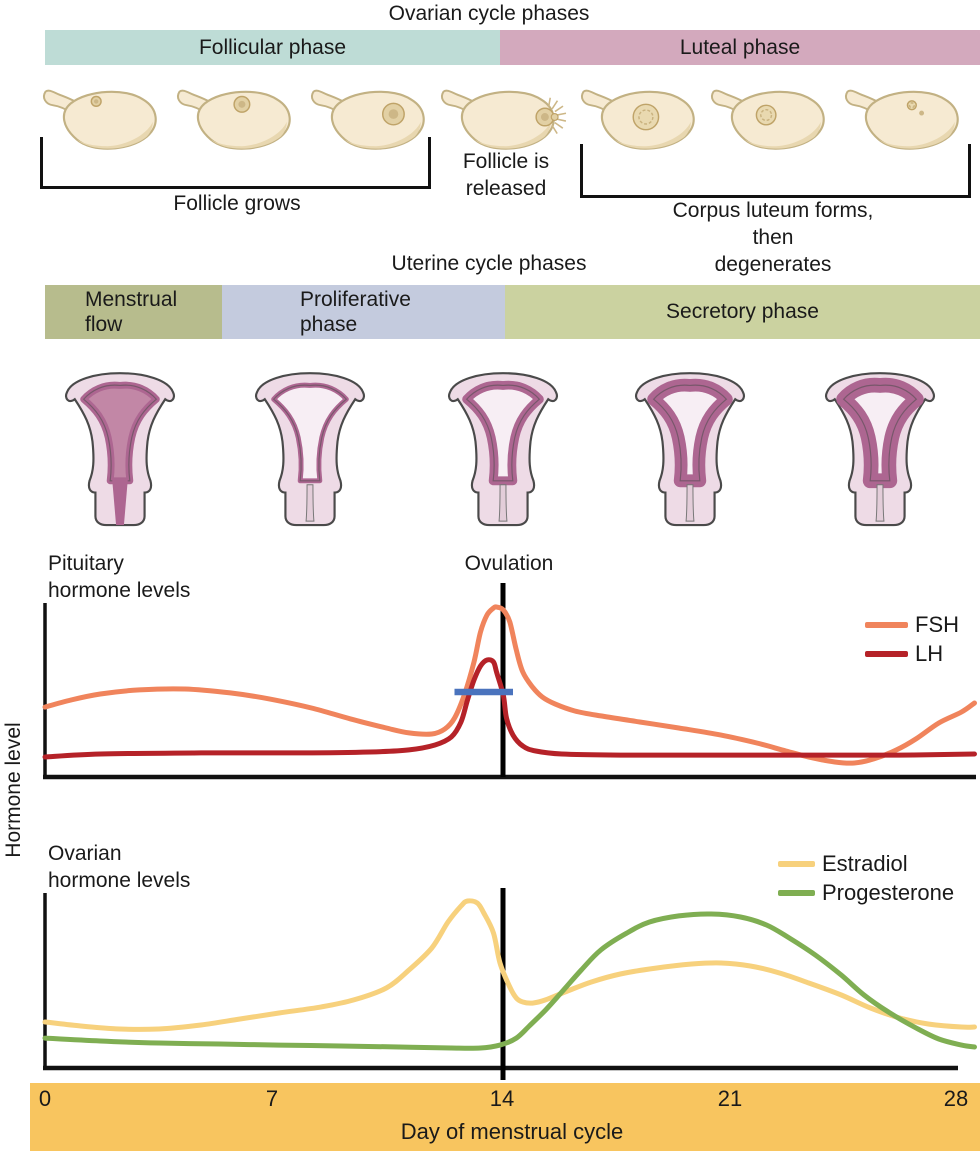 This screenshot has width=980, height=1153. I want to click on ovarian-title-line2: hormone levels, so click(119, 880).